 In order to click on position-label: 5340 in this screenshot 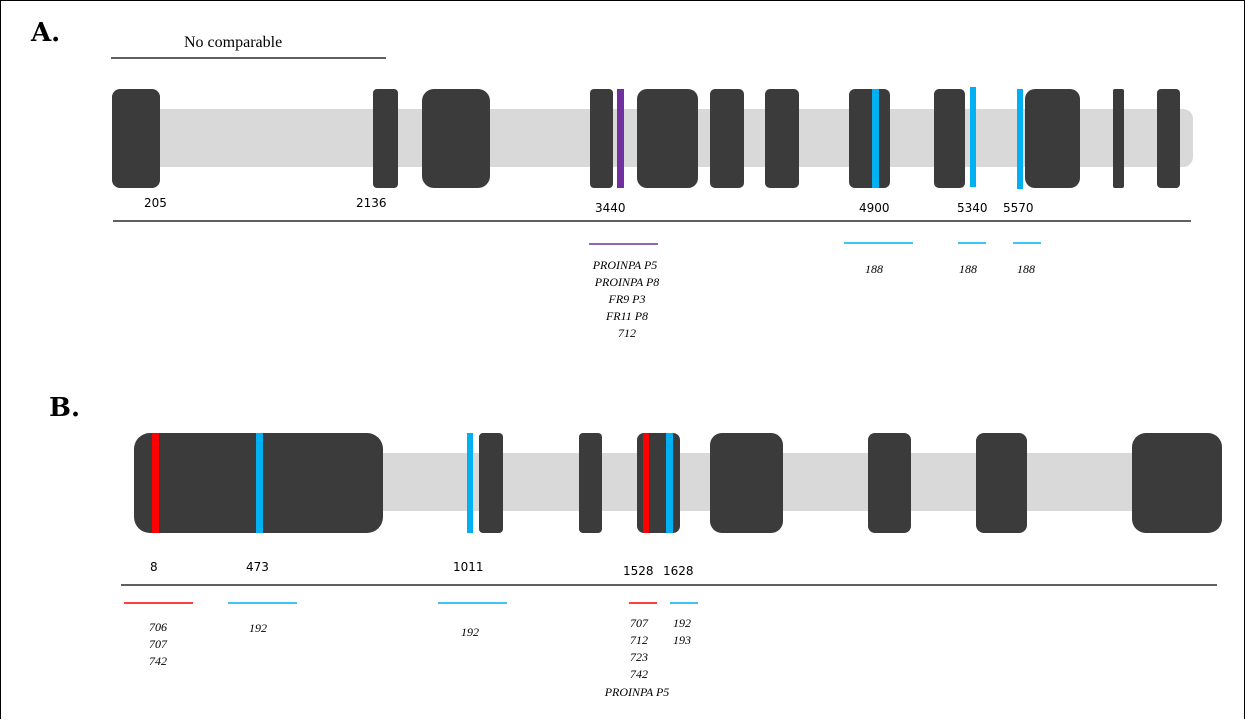, I will do `click(972, 208)`.